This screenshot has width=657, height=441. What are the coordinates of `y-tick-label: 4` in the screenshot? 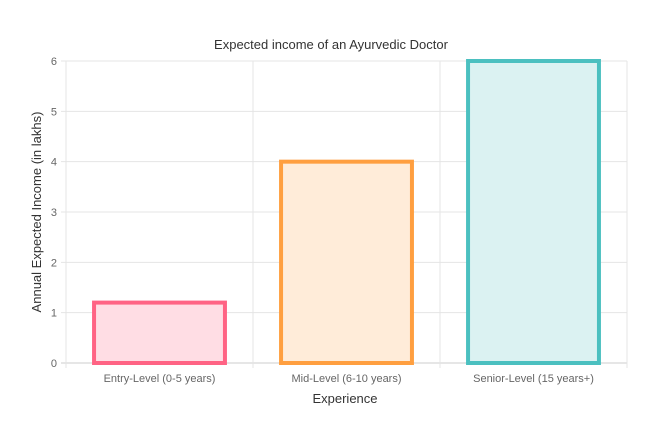 It's located at (54, 163).